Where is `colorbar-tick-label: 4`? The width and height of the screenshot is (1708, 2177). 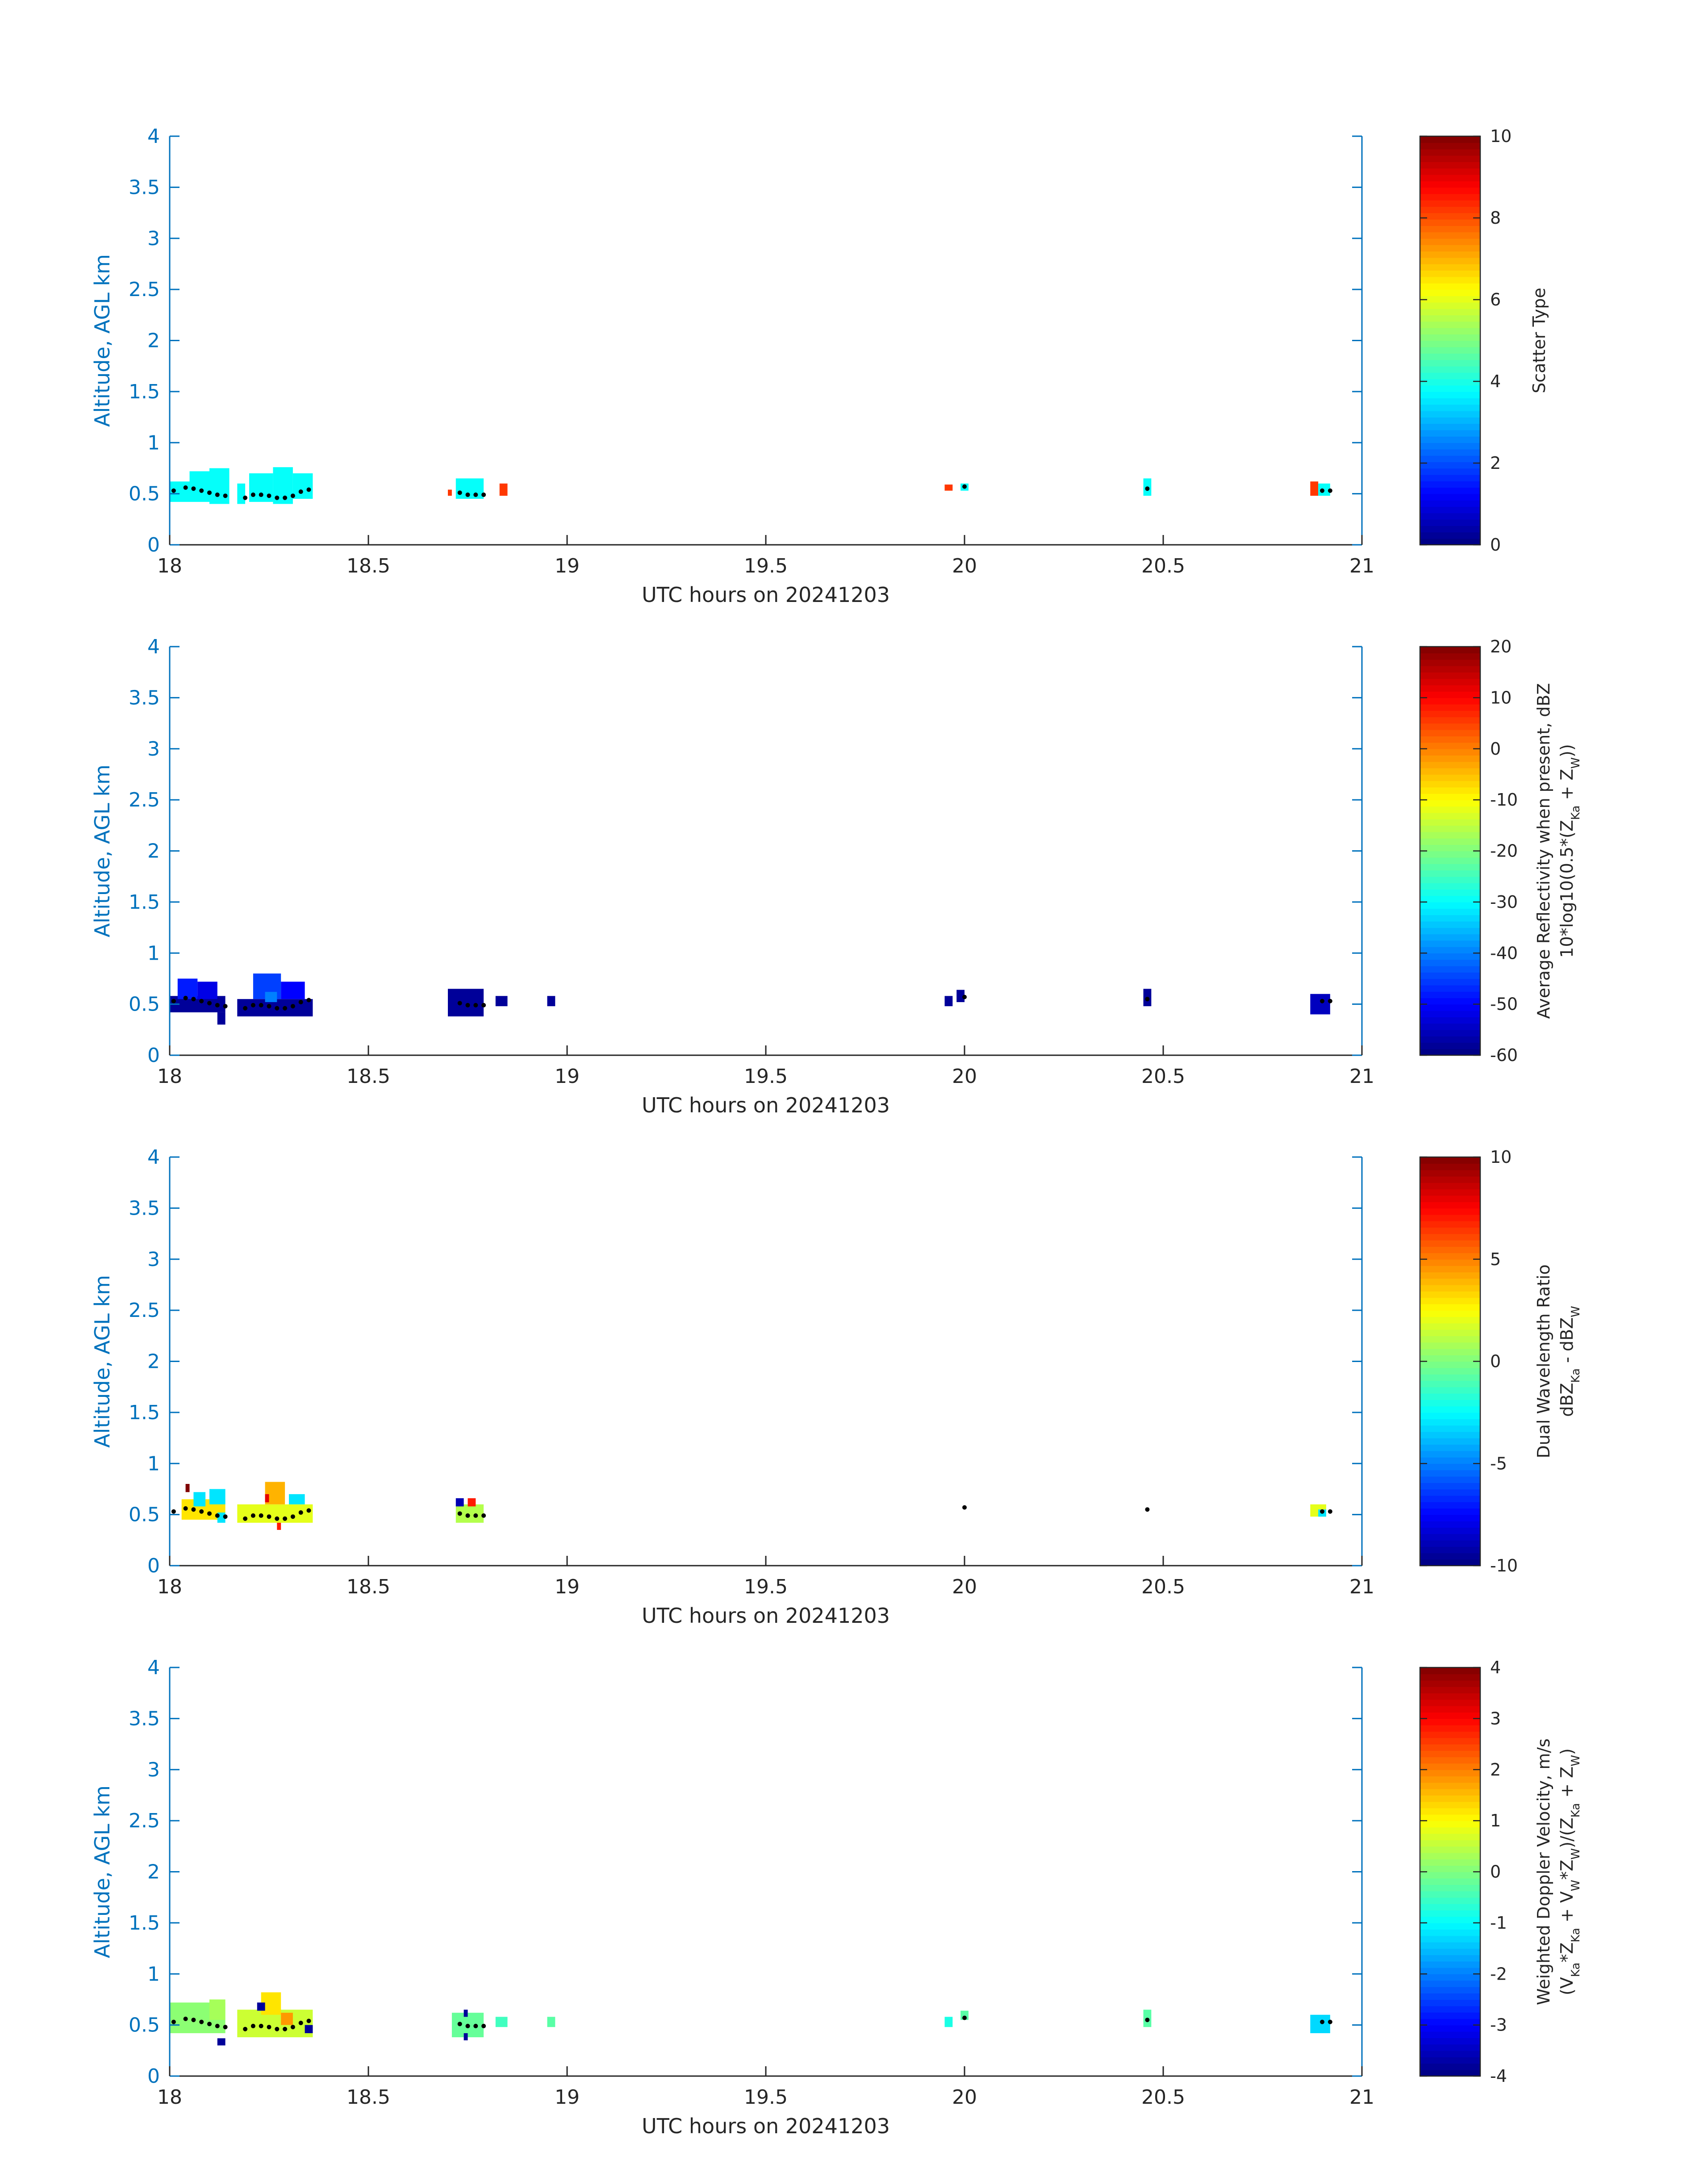 colorbar-tick-label: 4 is located at coordinates (1495, 1667).